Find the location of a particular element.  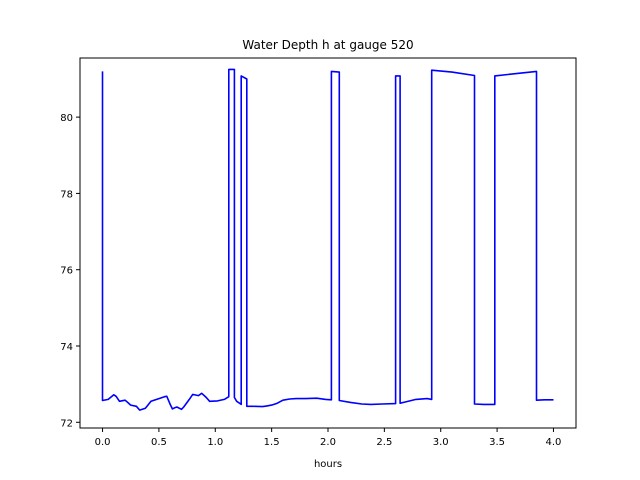

x-tick-label: 3.0 is located at coordinates (441, 442).